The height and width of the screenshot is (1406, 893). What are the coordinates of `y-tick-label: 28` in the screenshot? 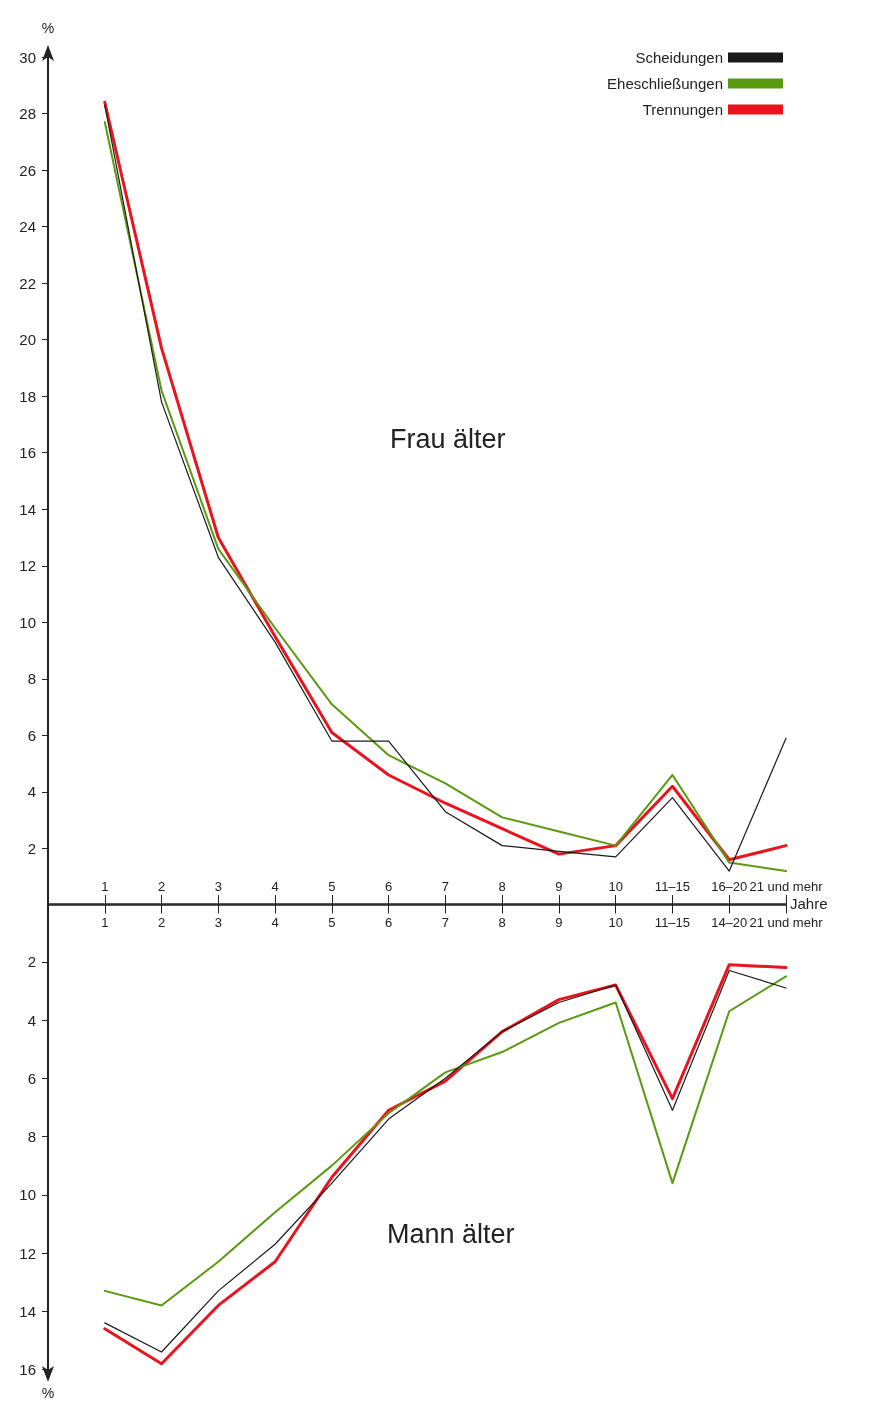 It's located at (27, 114).